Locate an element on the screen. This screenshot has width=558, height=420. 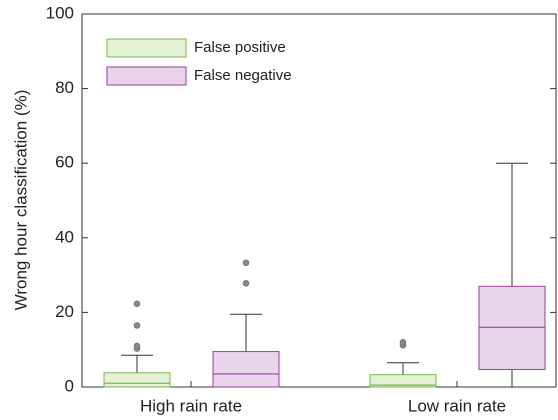
legend-label: False negative is located at coordinates (243, 75).